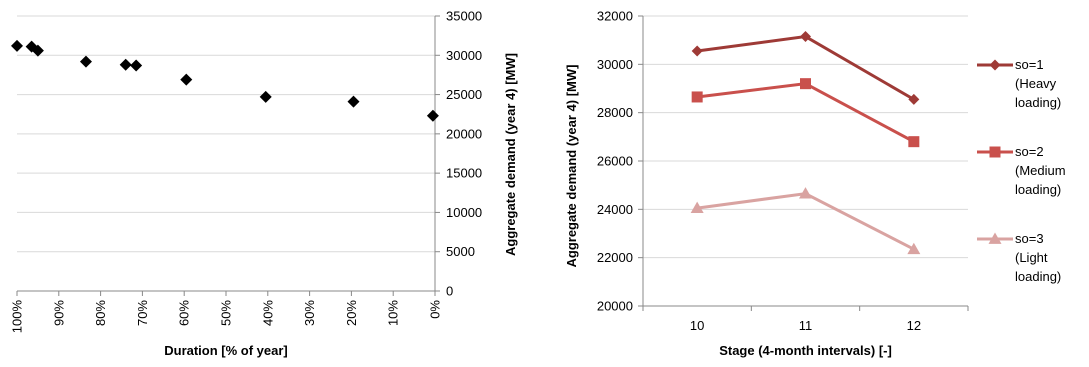 The image size is (1089, 367). What do you see at coordinates (615, 257) in the screenshot?
I see `y-tick-label: 22000` at bounding box center [615, 257].